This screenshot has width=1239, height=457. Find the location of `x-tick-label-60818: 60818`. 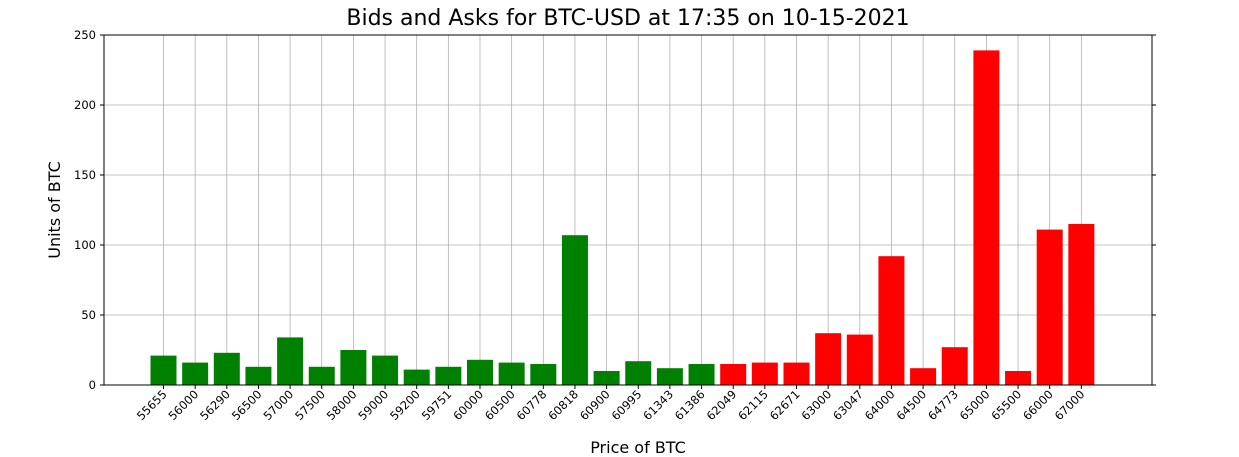

x-tick-label-60818: 60818 is located at coordinates (563, 405).